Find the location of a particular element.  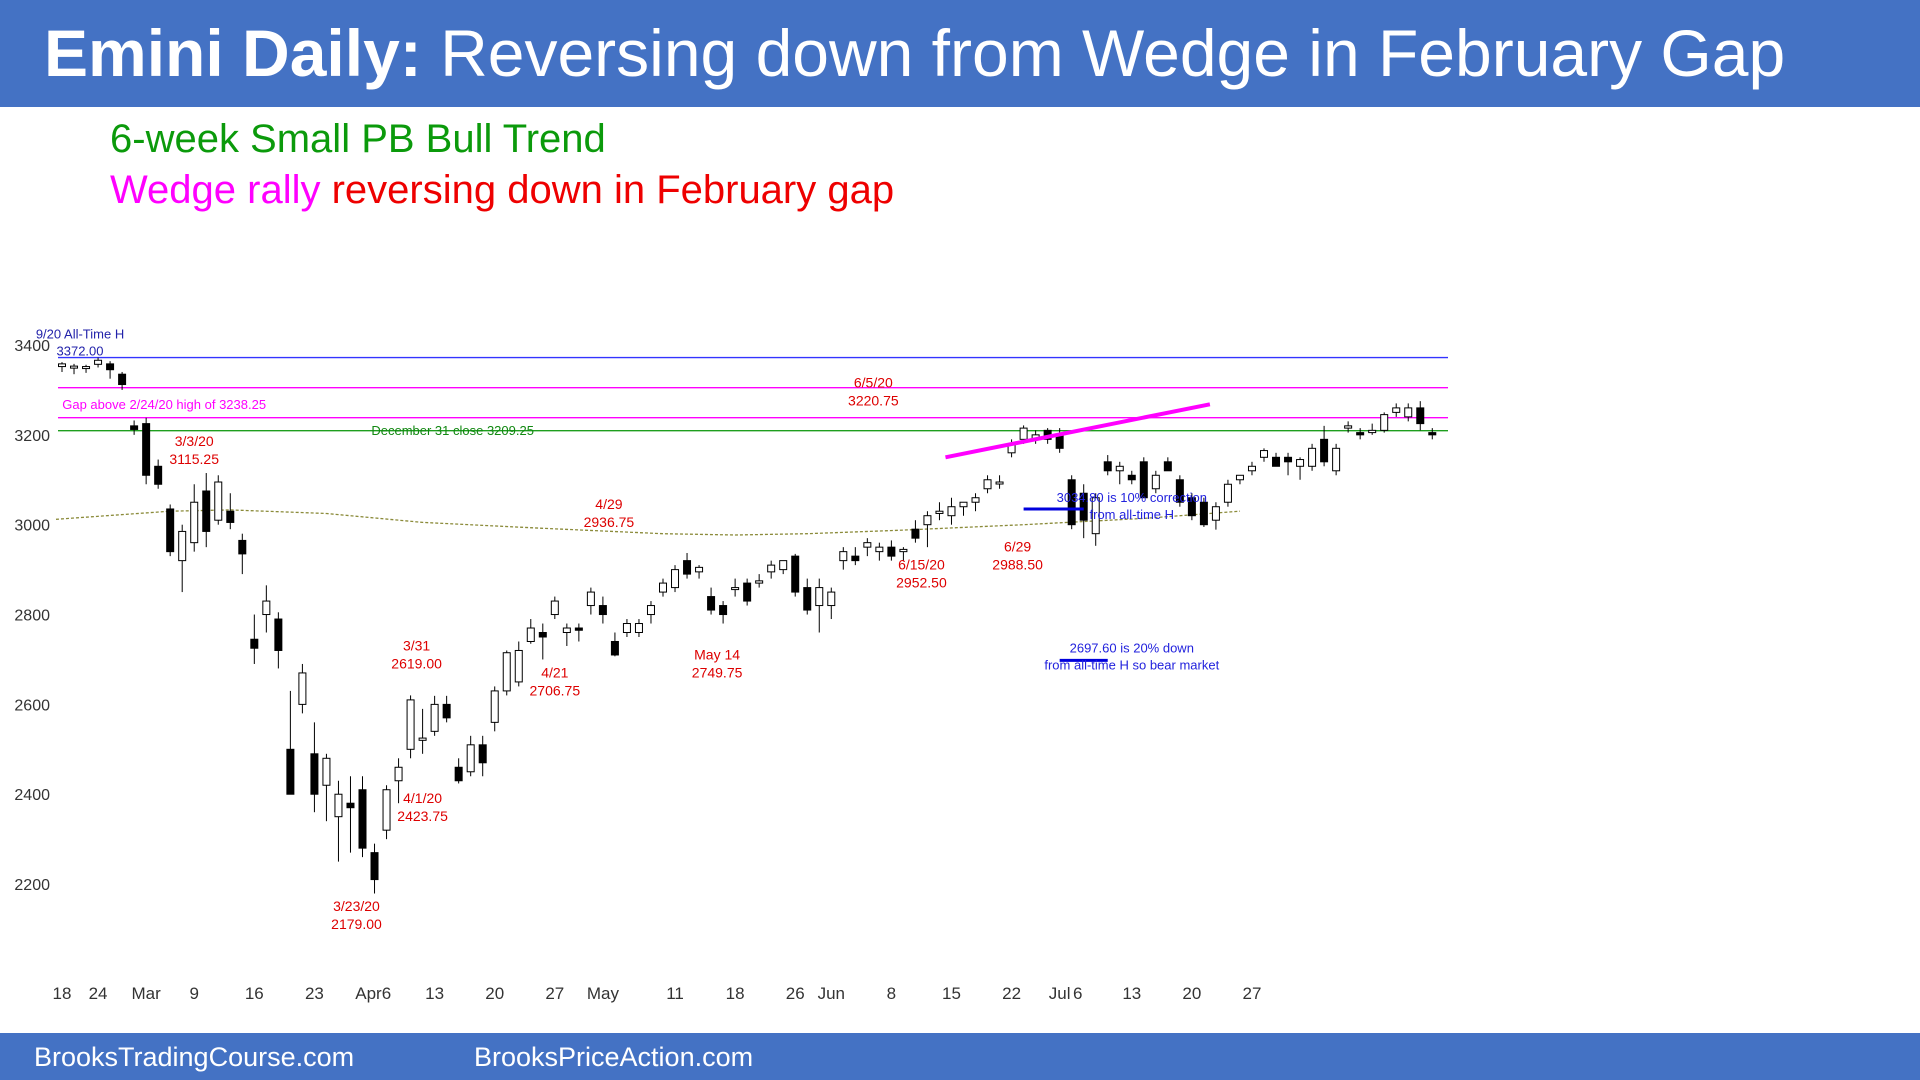

y-tick-label: 2400 is located at coordinates (32, 795).